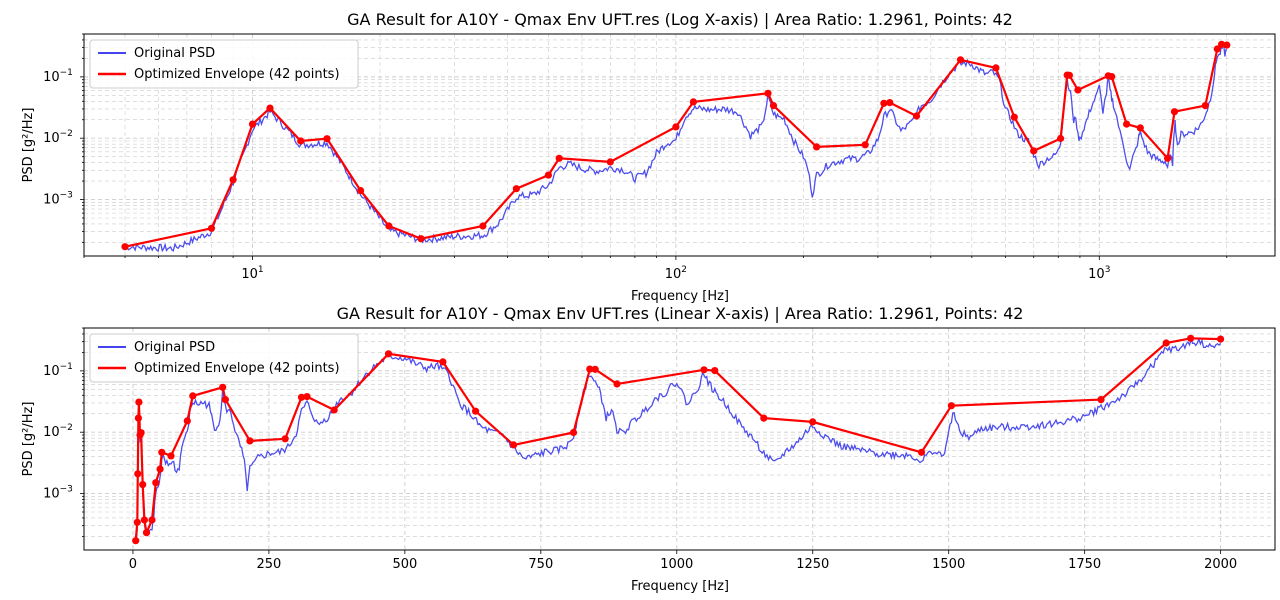 Image resolution: width=1280 pixels, height=600 pixels. I want to click on x-tick-label: 500, so click(404, 564).